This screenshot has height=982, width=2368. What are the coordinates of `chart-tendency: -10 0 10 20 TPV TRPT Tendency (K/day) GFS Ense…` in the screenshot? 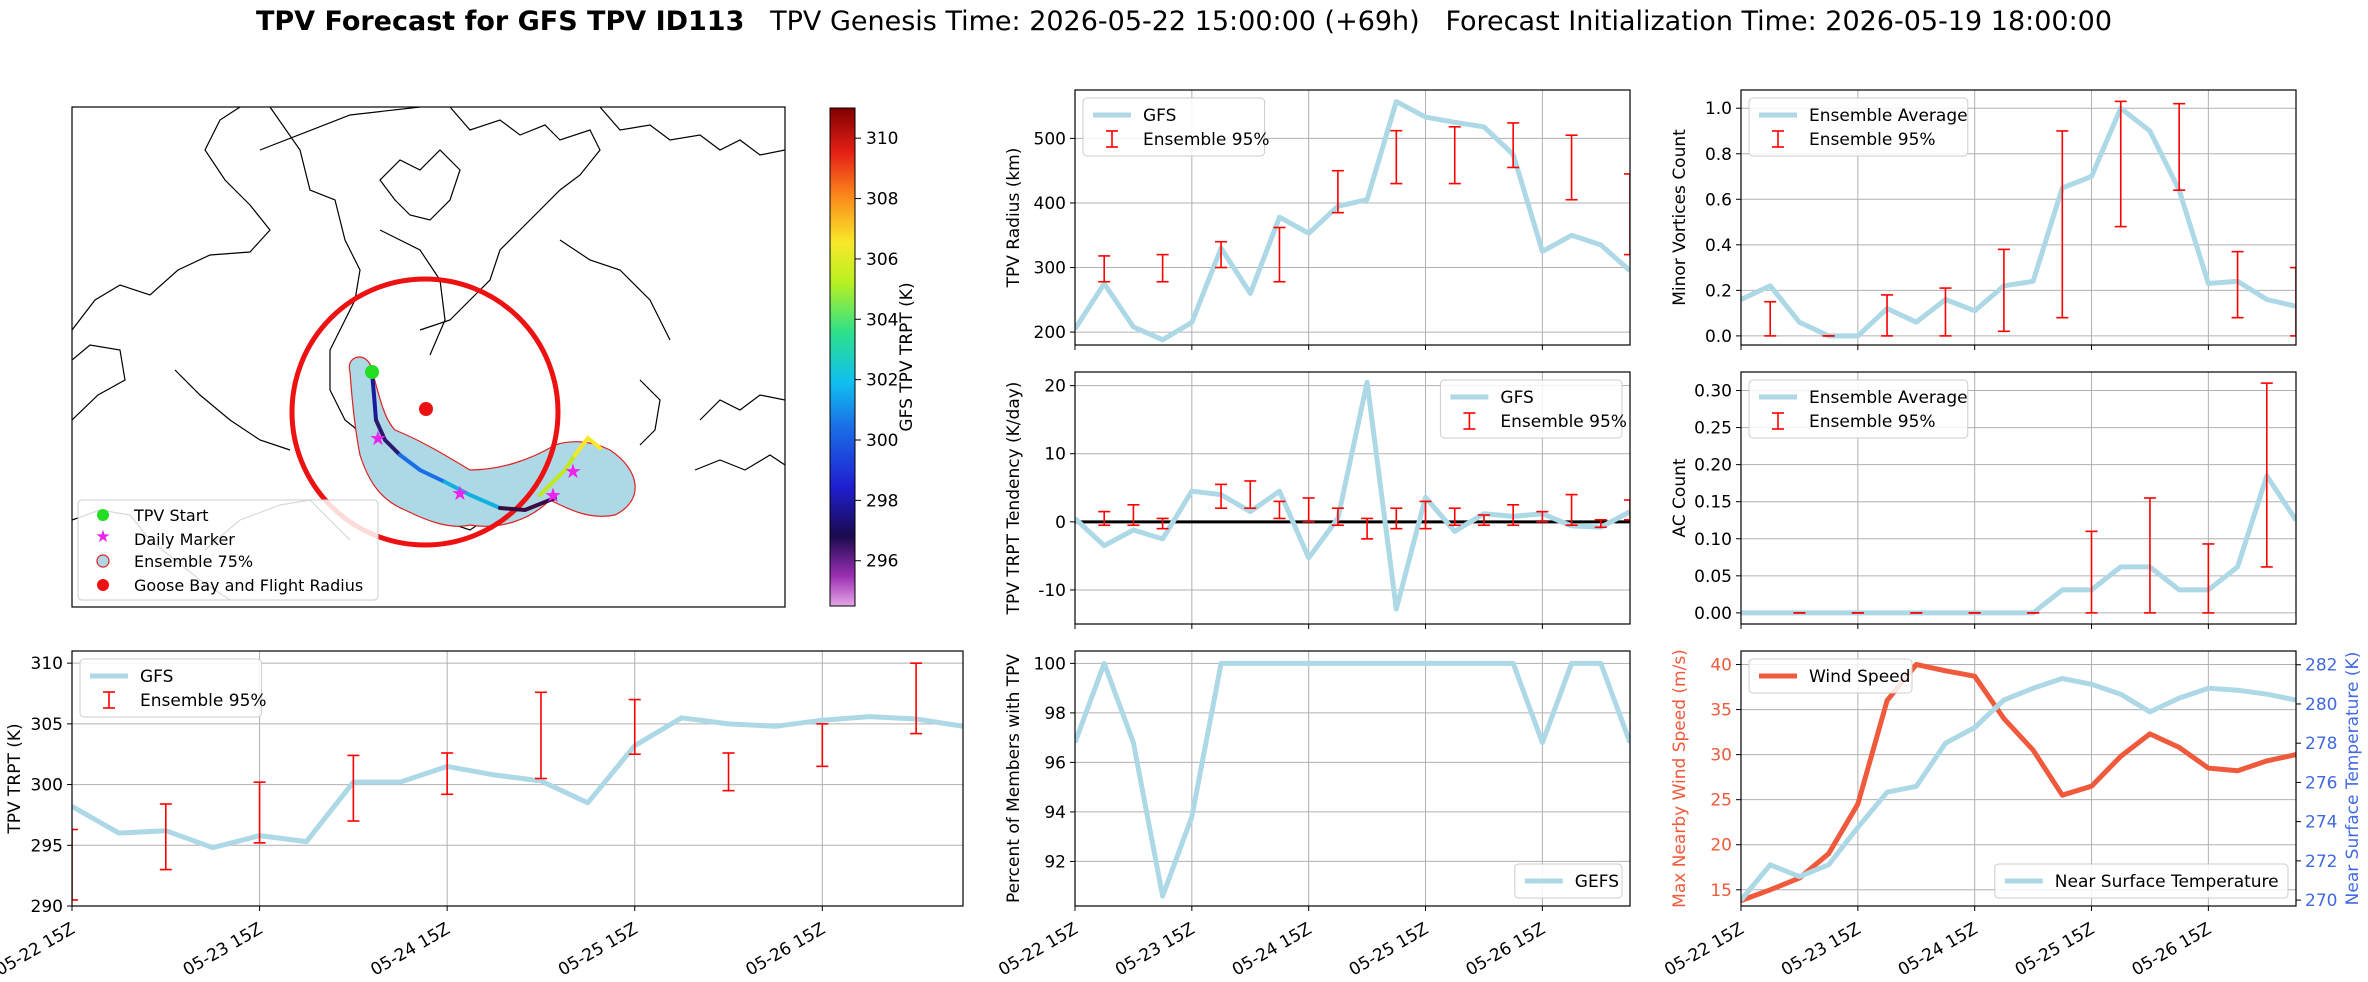 It's located at (1317, 500).